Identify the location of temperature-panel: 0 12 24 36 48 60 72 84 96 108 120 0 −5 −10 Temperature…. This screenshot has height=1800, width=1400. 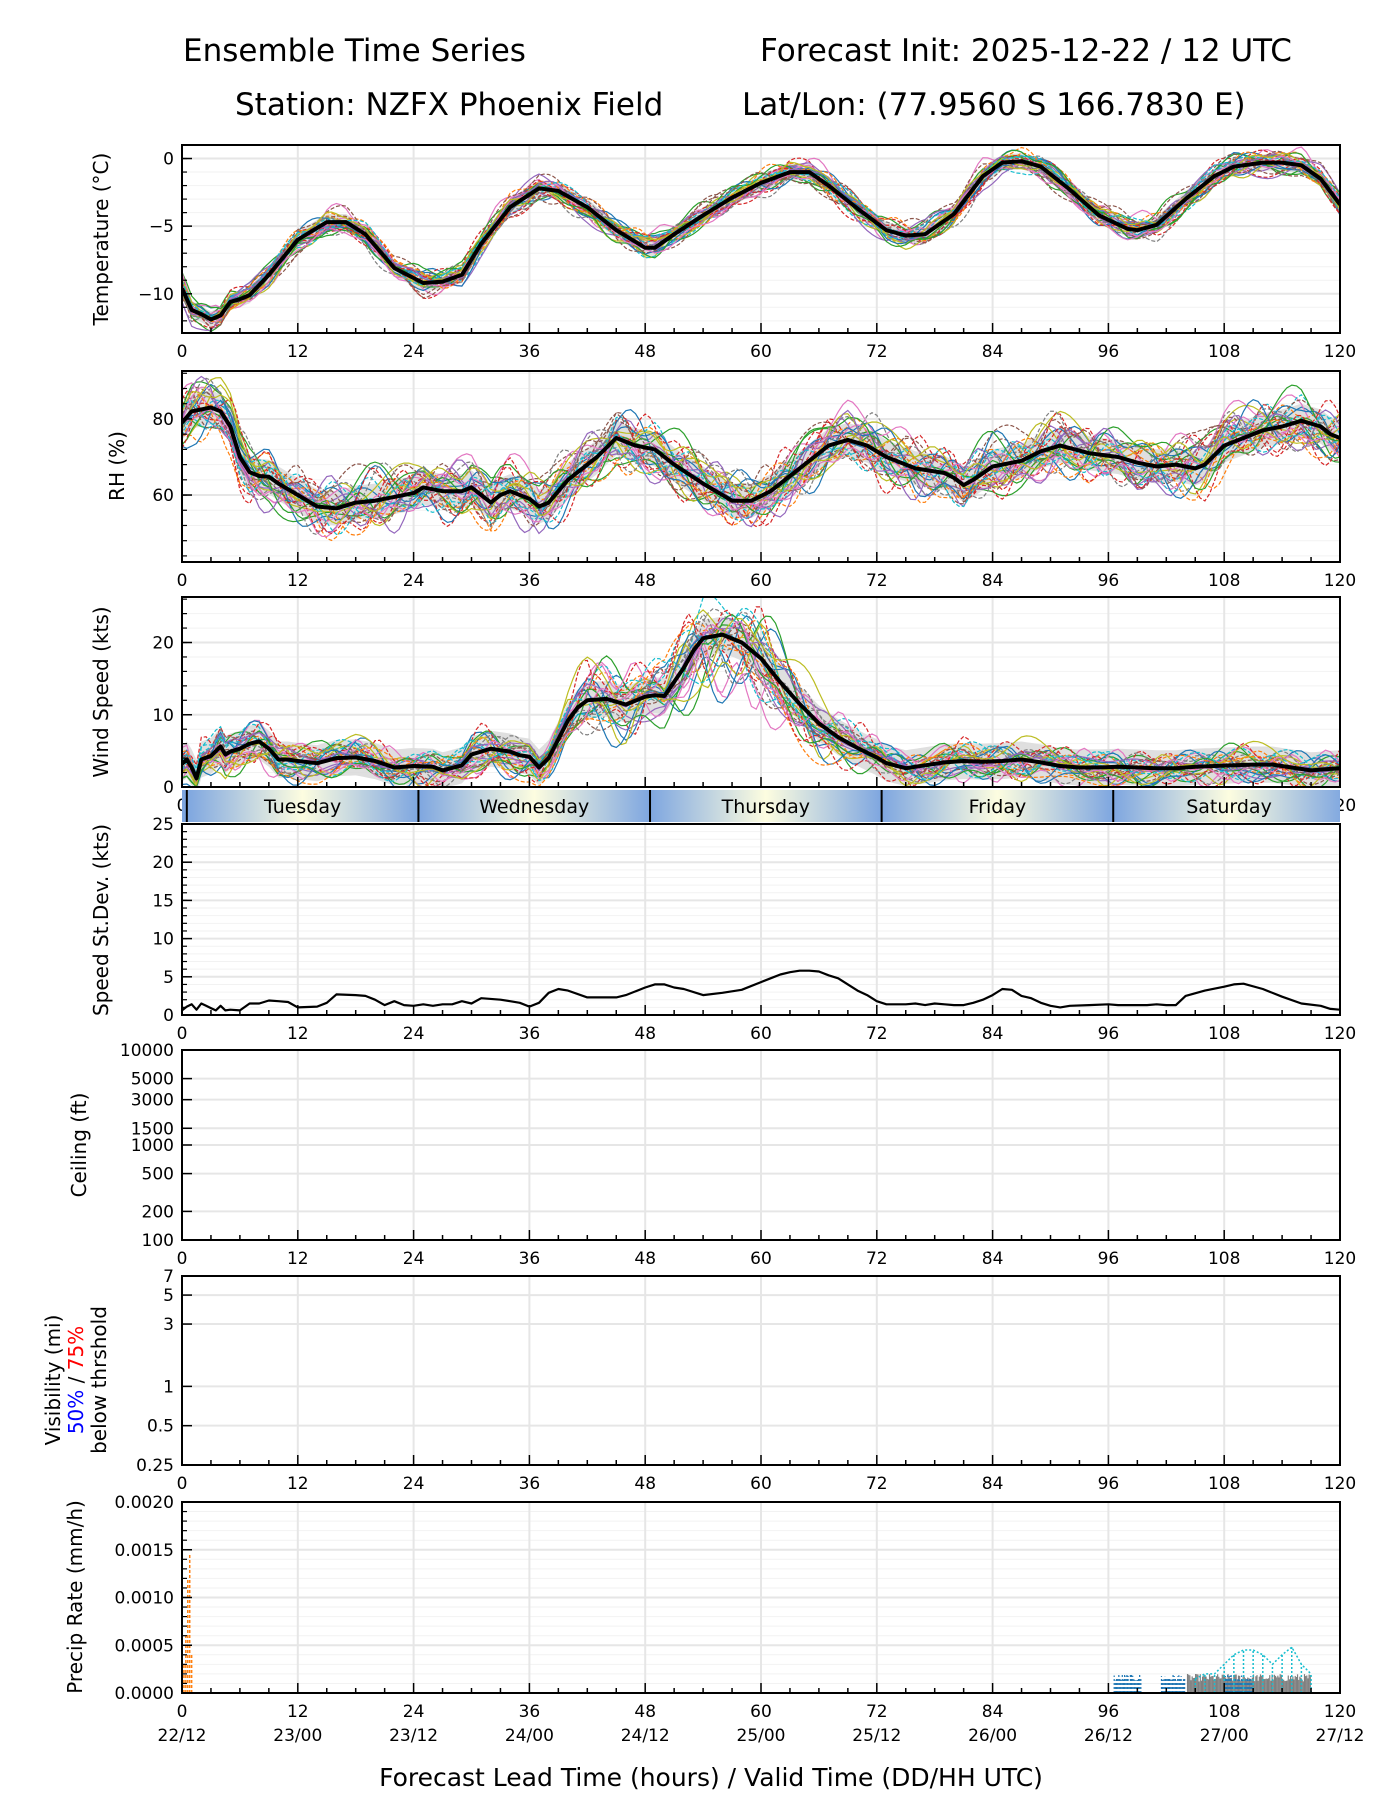
(722, 253).